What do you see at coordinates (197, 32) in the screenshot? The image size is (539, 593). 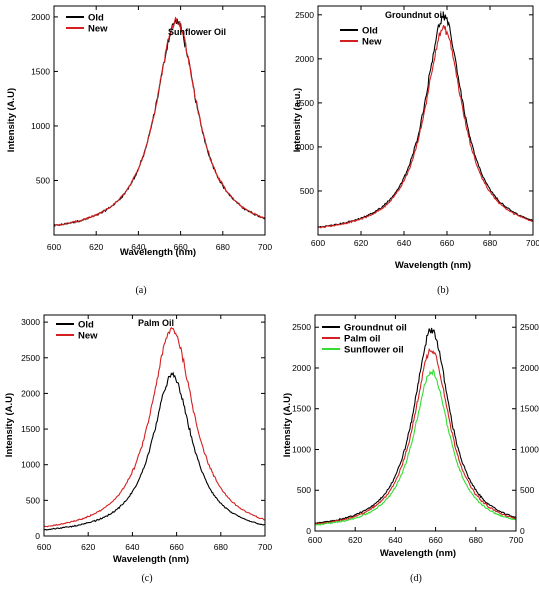 I see `chart-title: Sunflower Oil` at bounding box center [197, 32].